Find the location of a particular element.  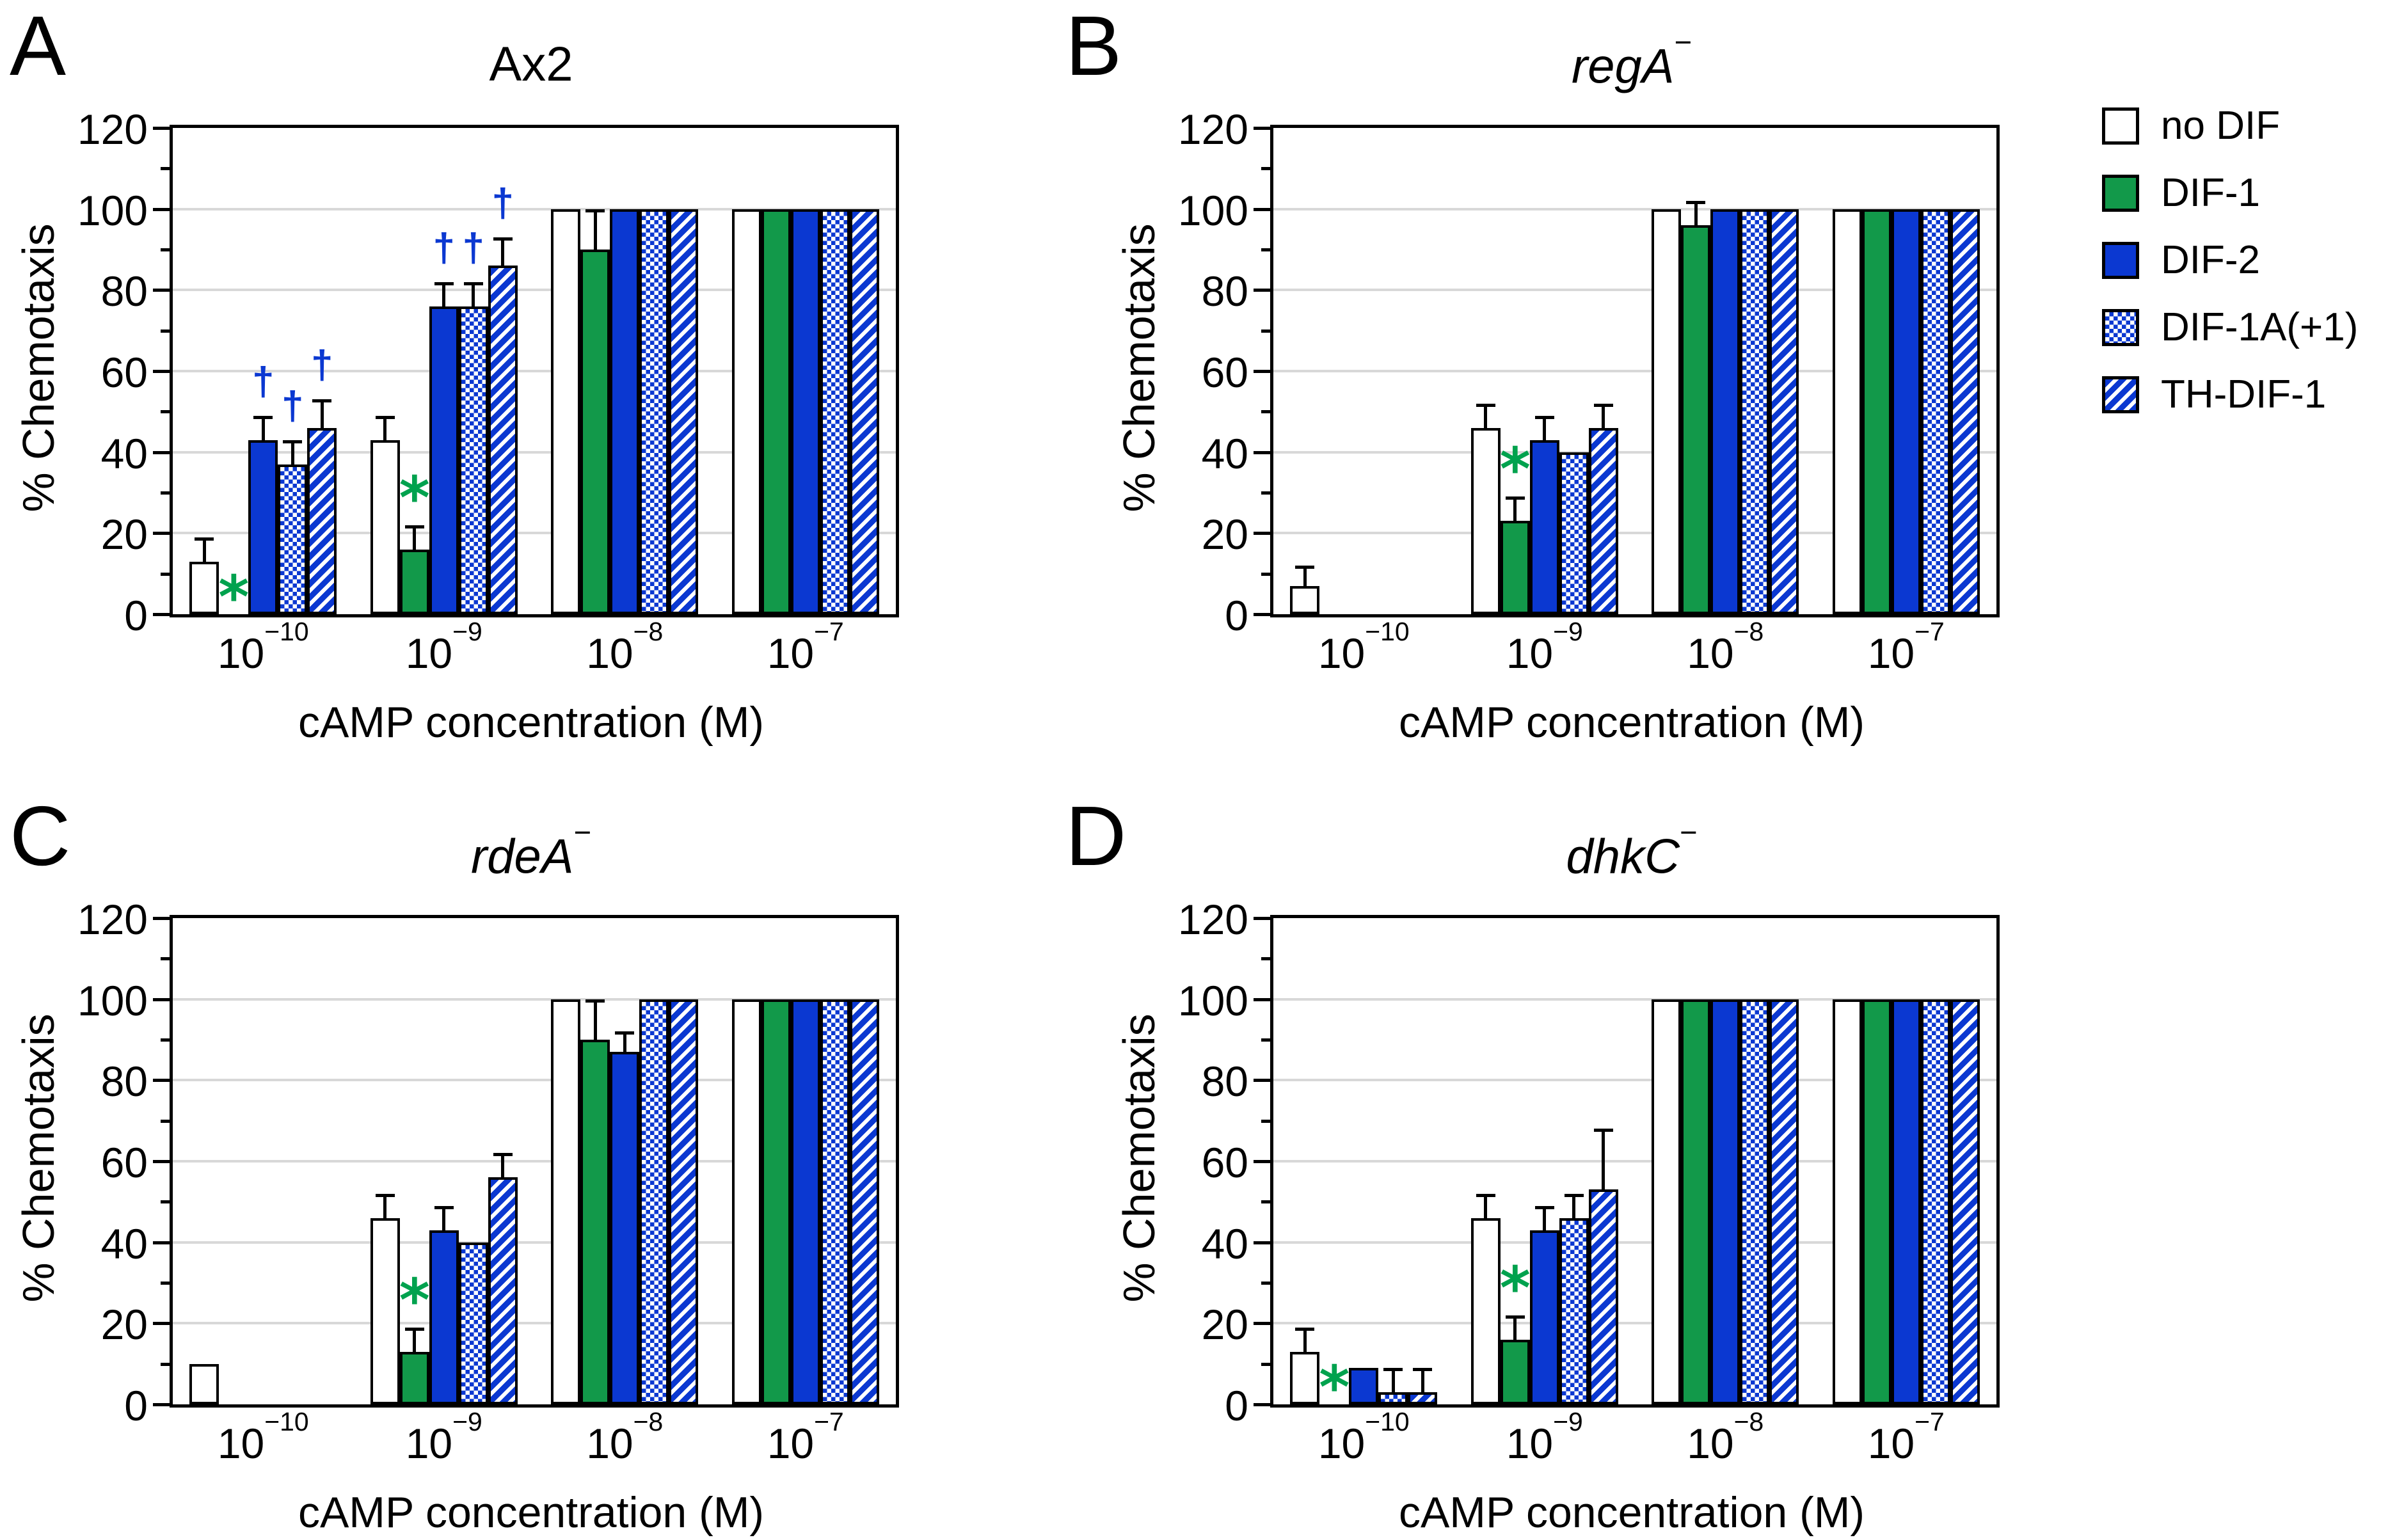

legend-swatch-blue is located at coordinates (2120, 260).